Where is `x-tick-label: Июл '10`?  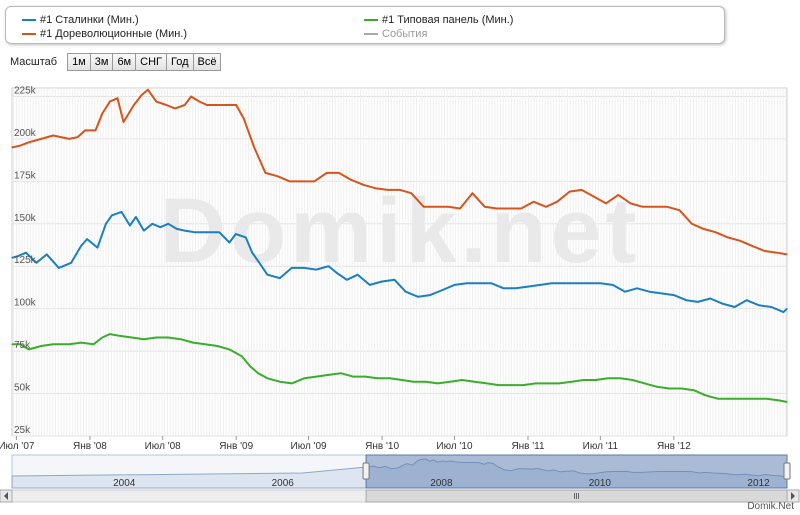
x-tick-label: Июл '10 is located at coordinates (454, 446).